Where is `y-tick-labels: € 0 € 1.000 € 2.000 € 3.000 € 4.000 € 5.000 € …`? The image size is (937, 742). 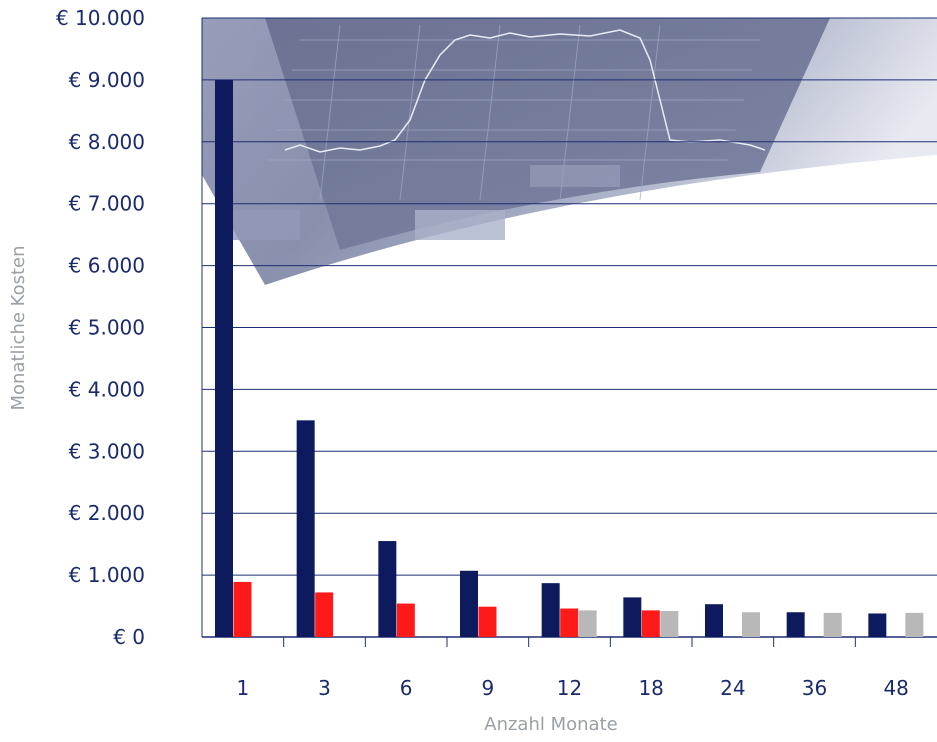
y-tick-labels: € 0 € 1.000 € 2.000 € 3.000 € 4.000 € 5.000 € … is located at coordinates (100, 327).